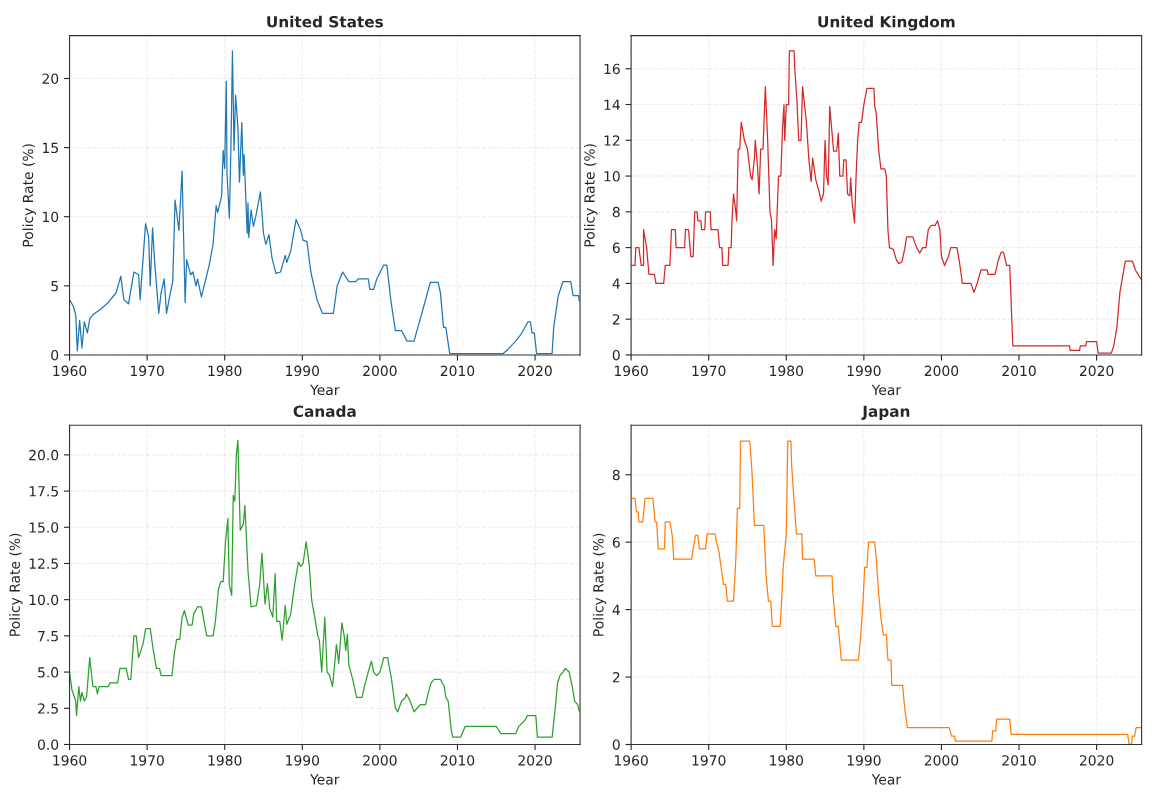 The width and height of the screenshot is (1159, 792). What do you see at coordinates (50, 78) in the screenshot?
I see `y-tick-label: 20` at bounding box center [50, 78].